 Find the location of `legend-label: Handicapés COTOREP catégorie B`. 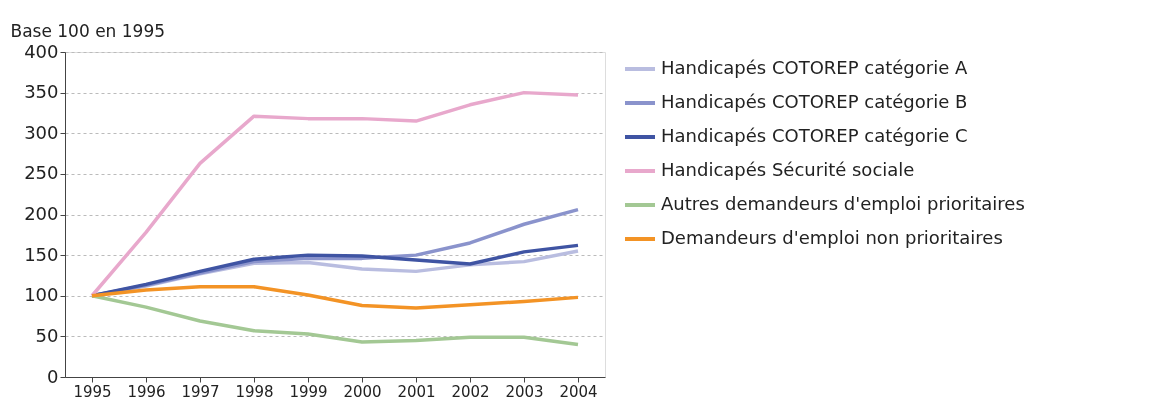

legend-label: Handicapés COTOREP catégorie B is located at coordinates (814, 101).